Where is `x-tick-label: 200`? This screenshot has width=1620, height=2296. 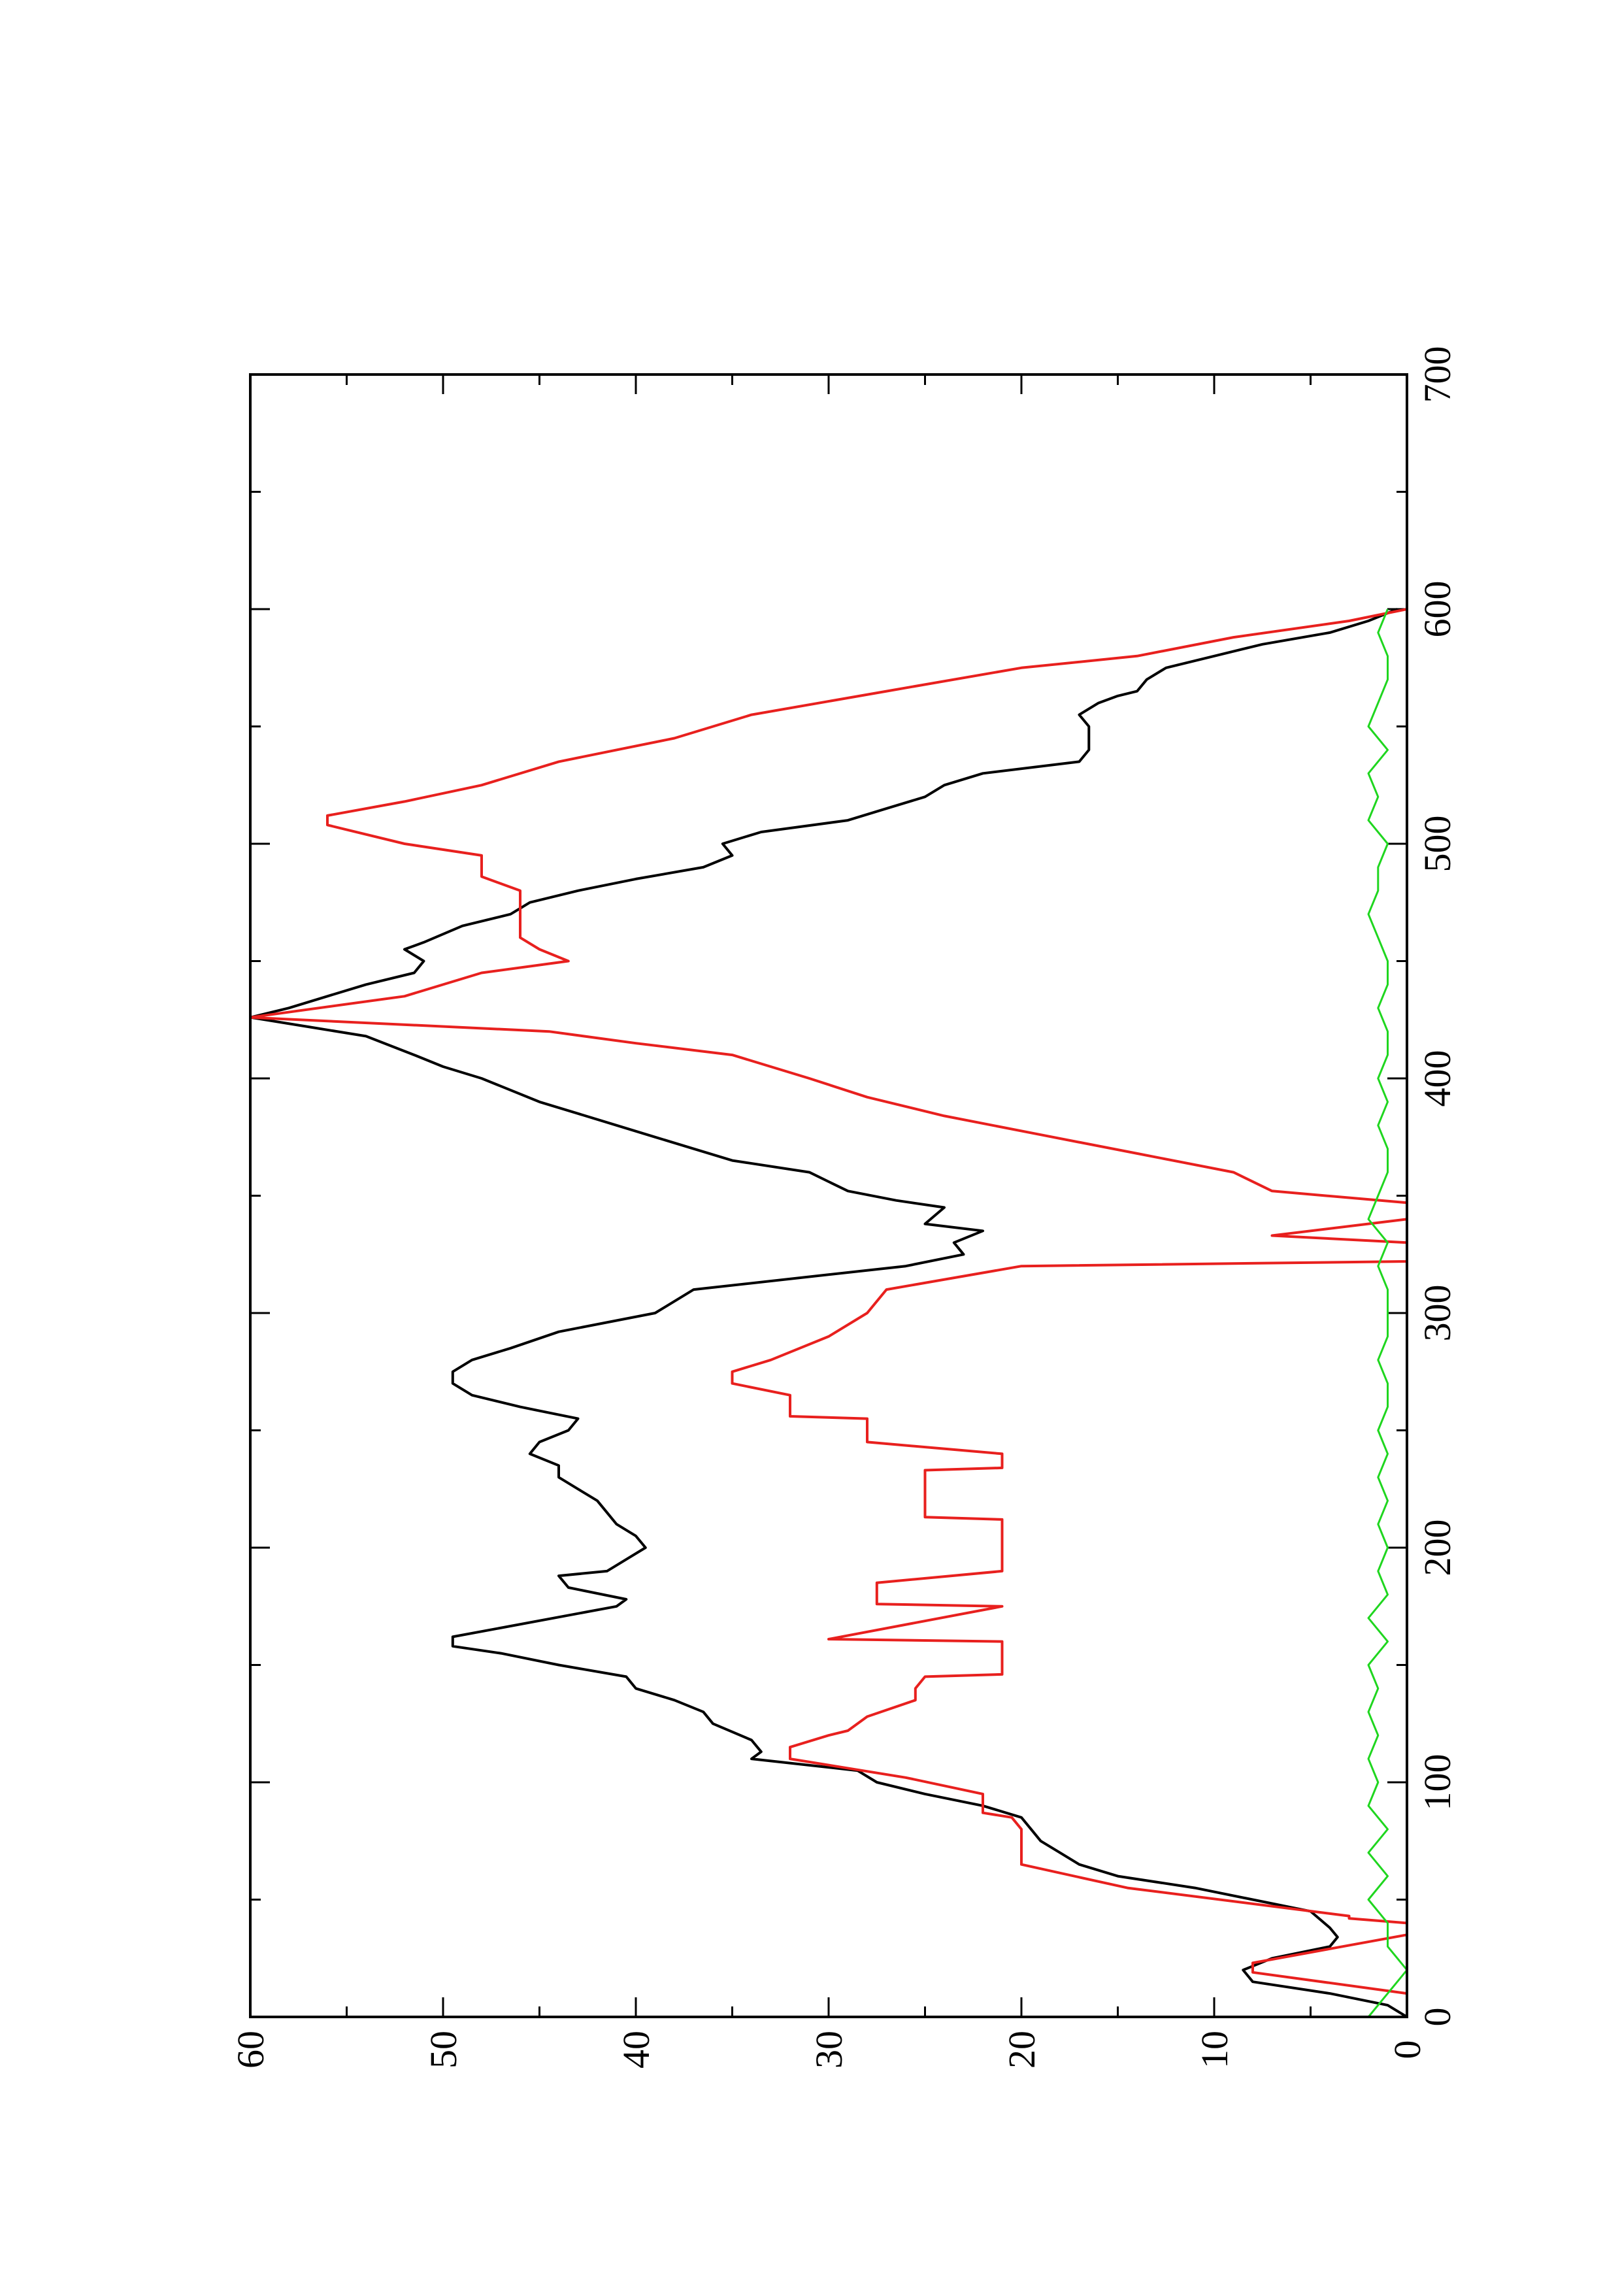 x-tick-label: 200 is located at coordinates (1437, 1548).